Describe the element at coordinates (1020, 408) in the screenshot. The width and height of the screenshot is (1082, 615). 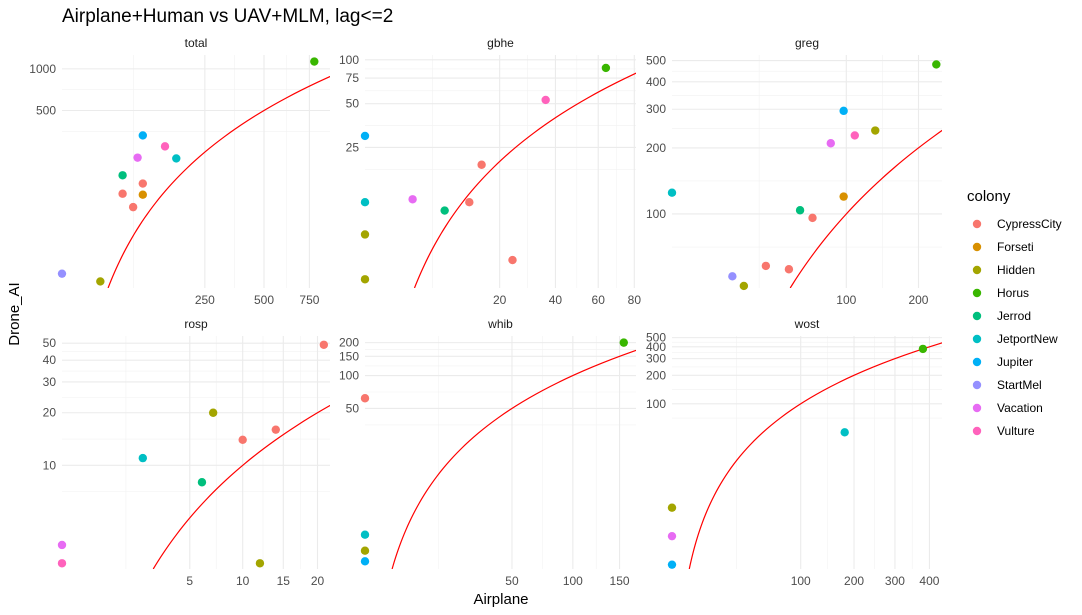
I see `legend-label: Vacation` at that location.